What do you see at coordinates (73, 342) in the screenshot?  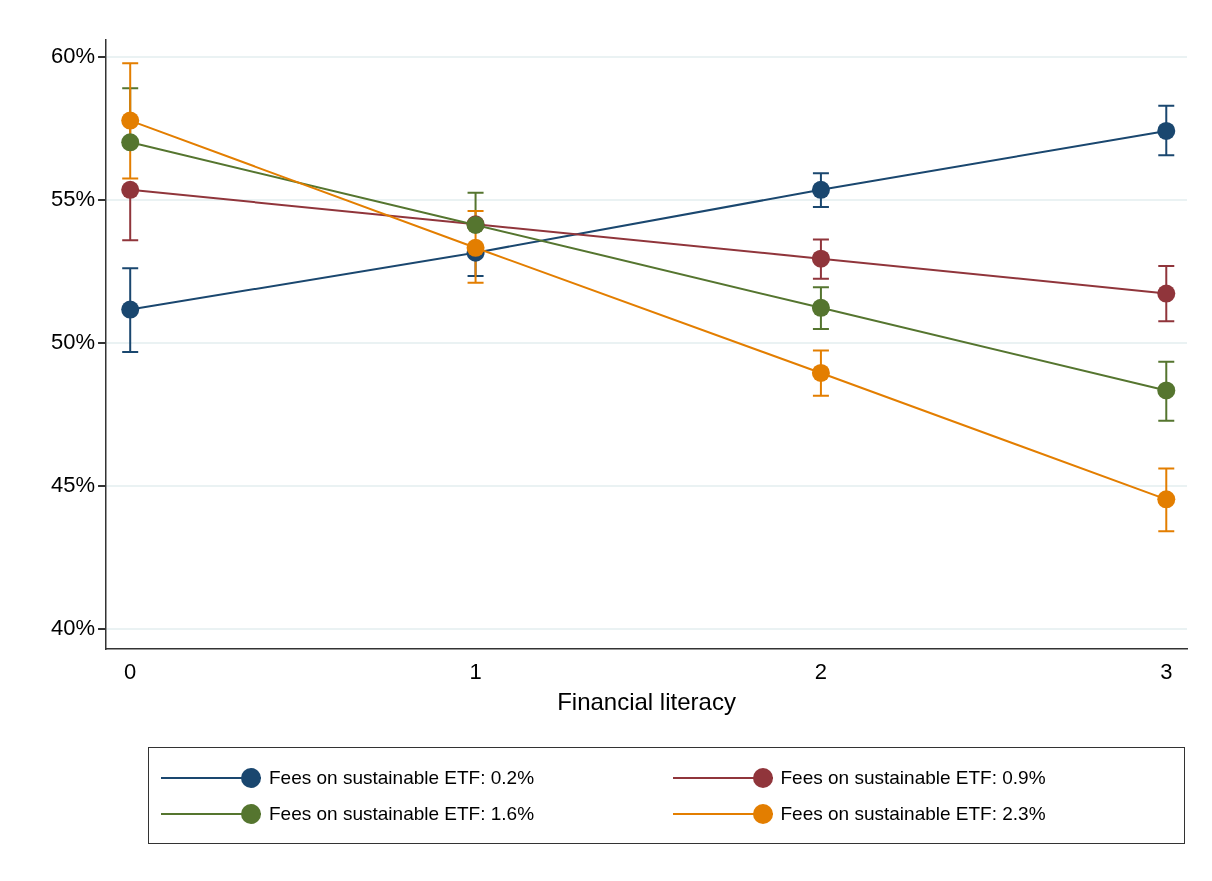 I see `y-tick-label: 50%` at bounding box center [73, 342].